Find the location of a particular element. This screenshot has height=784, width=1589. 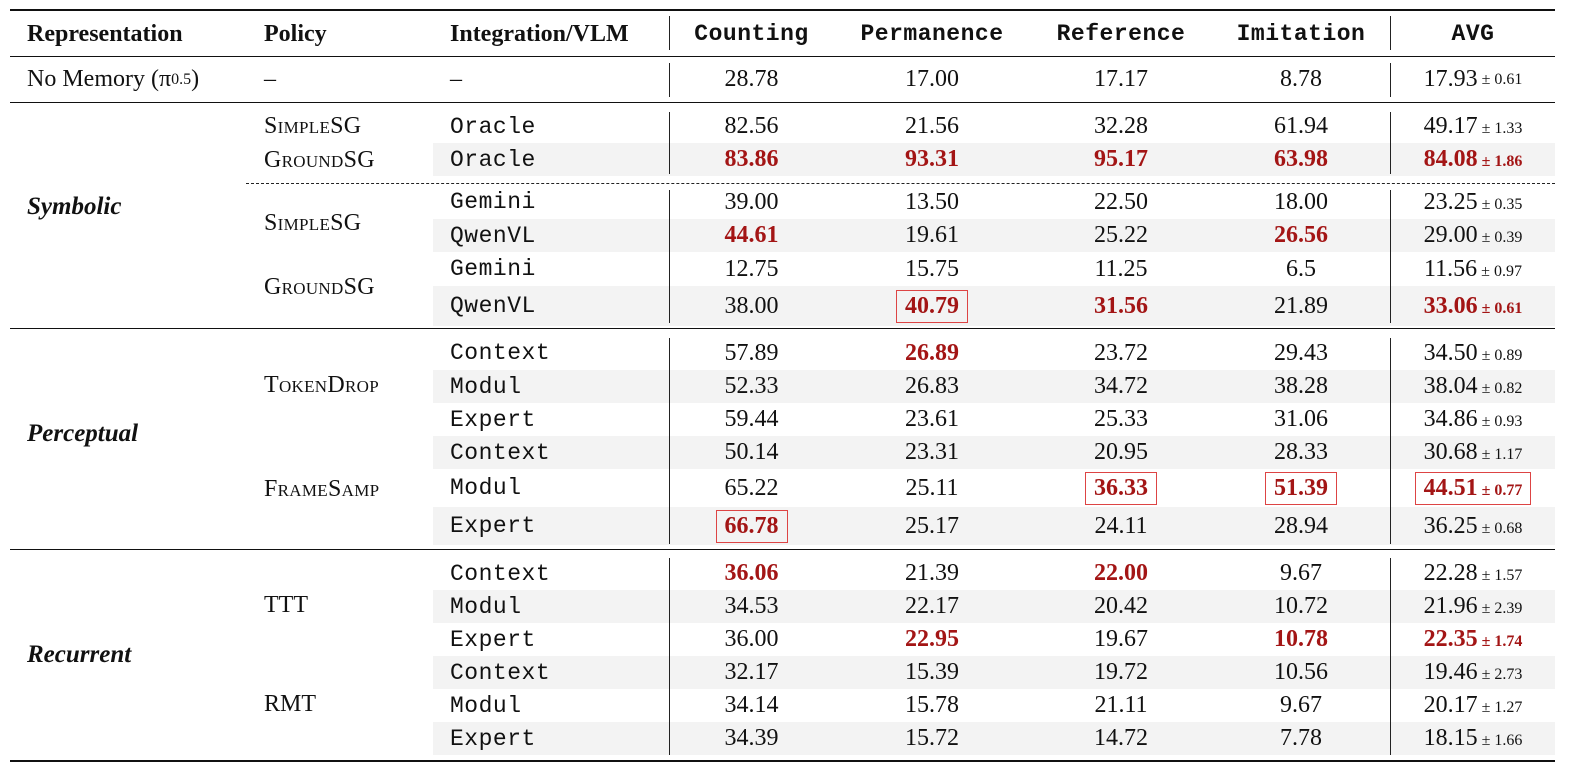

imitation-value: 38.28 is located at coordinates (1301, 386).